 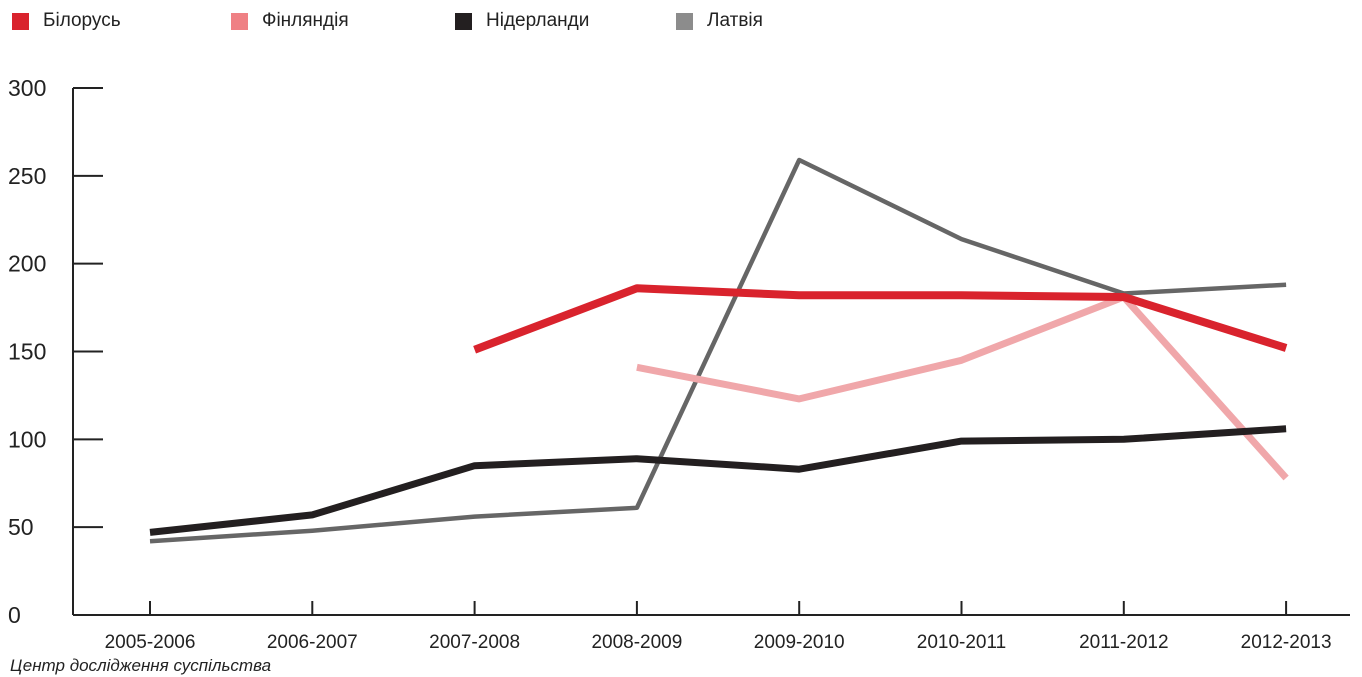 I want to click on y-tick-label: 300, so click(x=27, y=88).